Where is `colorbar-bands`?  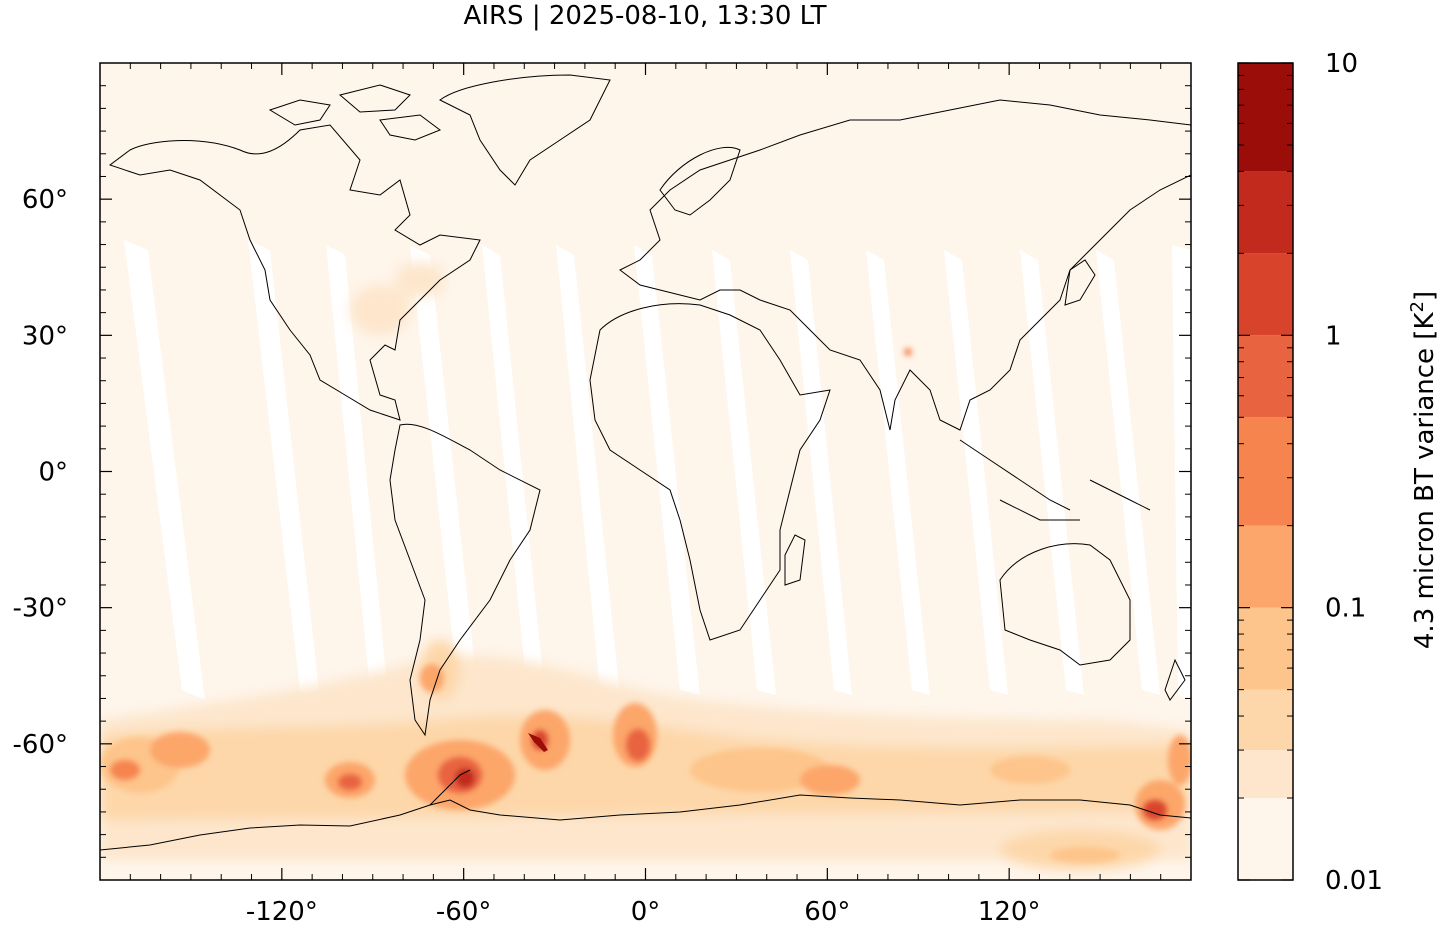
colorbar-bands is located at coordinates (1265, 471).